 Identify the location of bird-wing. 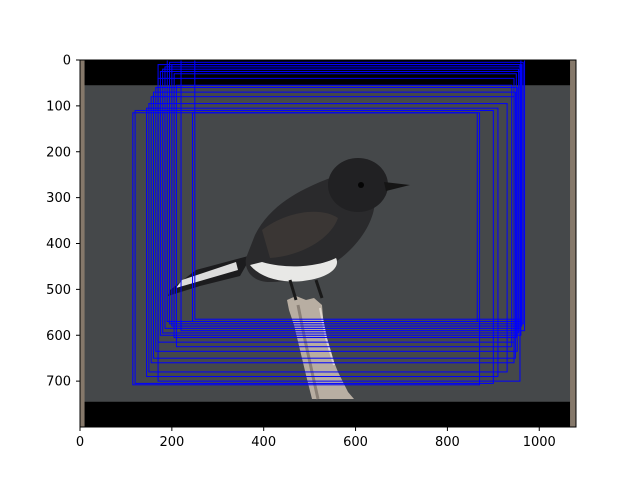
(300, 234).